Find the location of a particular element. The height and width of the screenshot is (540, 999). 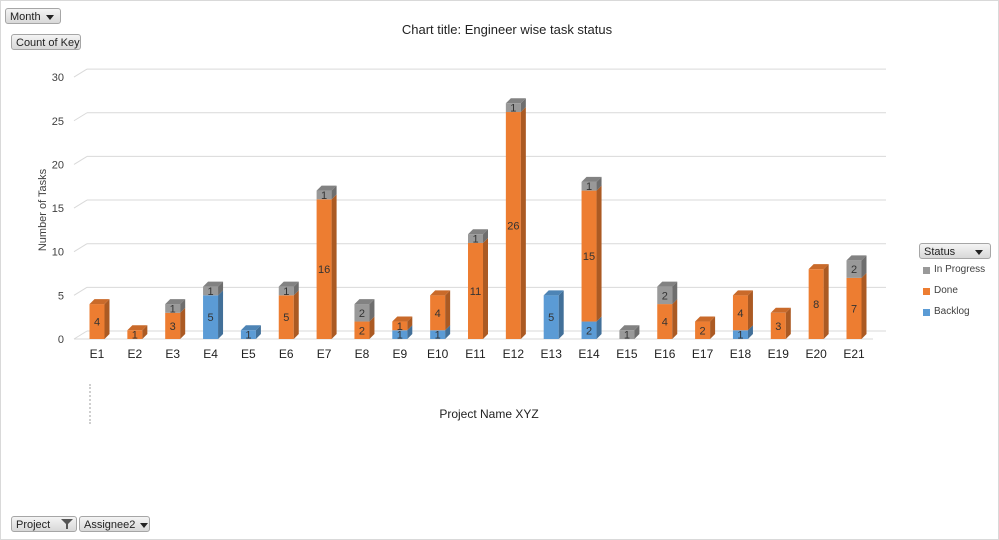

x-tick-label: E13 is located at coordinates (552, 354).